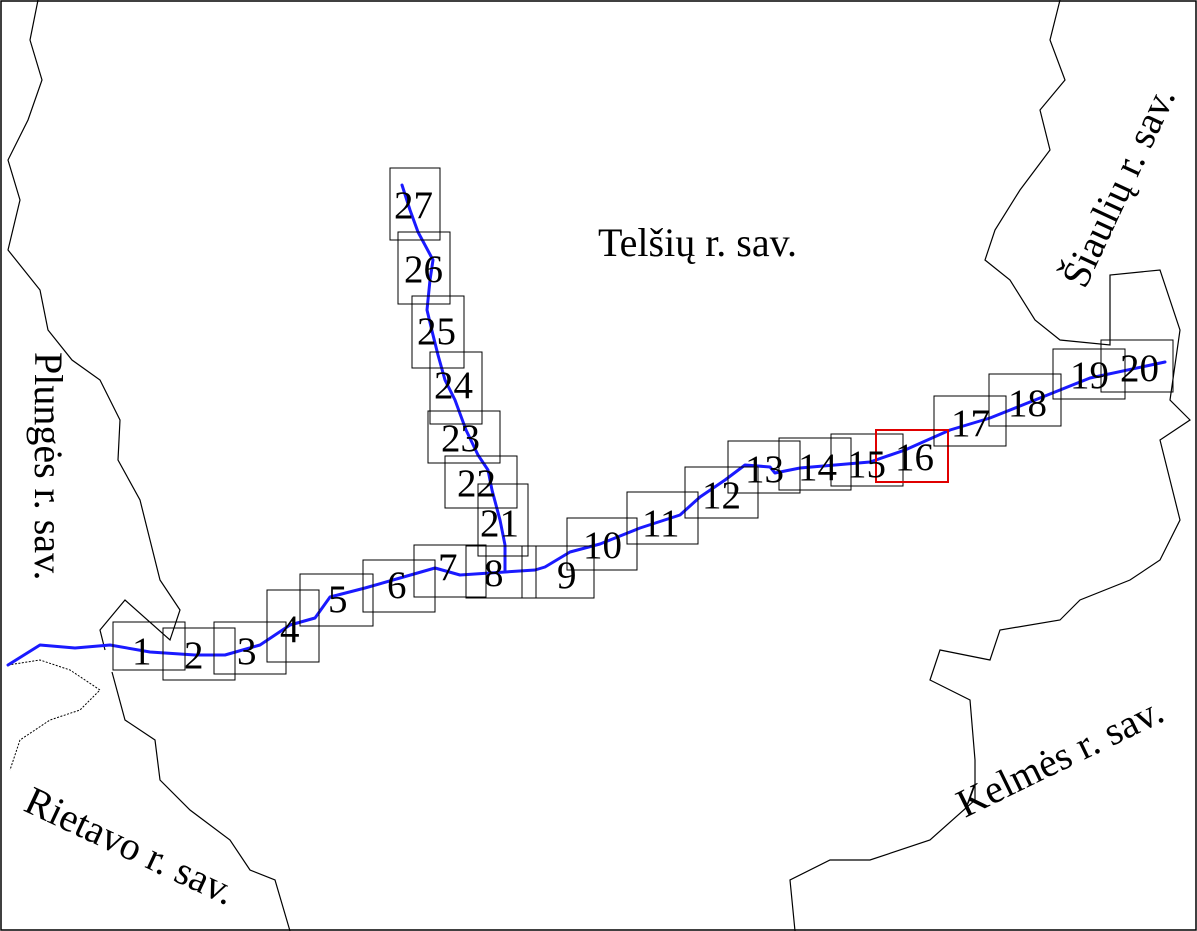  What do you see at coordinates (247, 651) in the screenshot?
I see `sheet-label-3: 3` at bounding box center [247, 651].